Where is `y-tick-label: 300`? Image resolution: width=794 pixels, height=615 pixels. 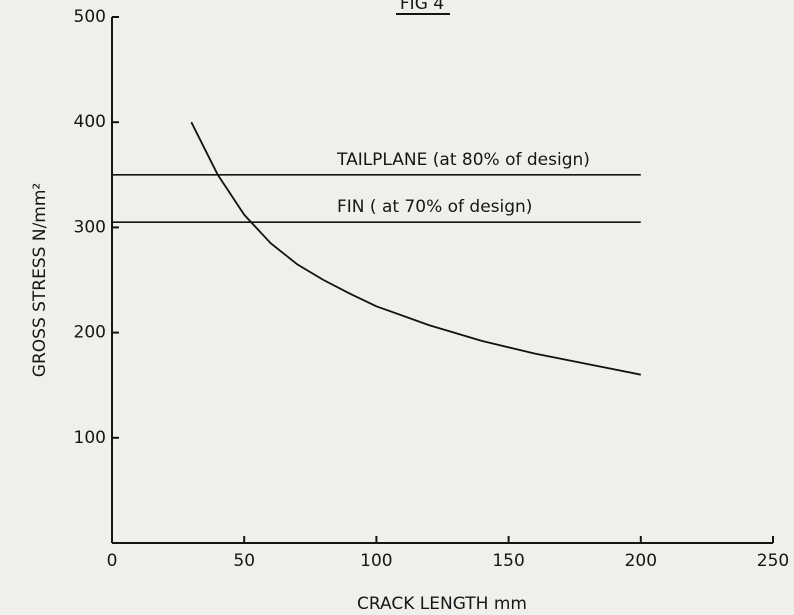
y-tick-label: 300 is located at coordinates (90, 227).